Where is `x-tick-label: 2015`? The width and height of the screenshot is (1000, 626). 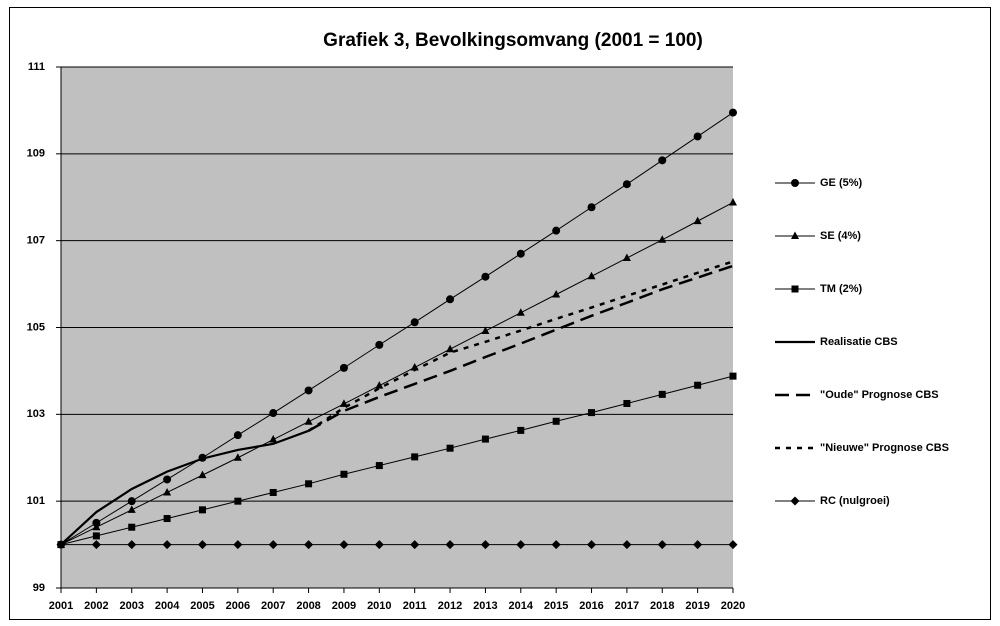
x-tick-label: 2015 is located at coordinates (556, 606).